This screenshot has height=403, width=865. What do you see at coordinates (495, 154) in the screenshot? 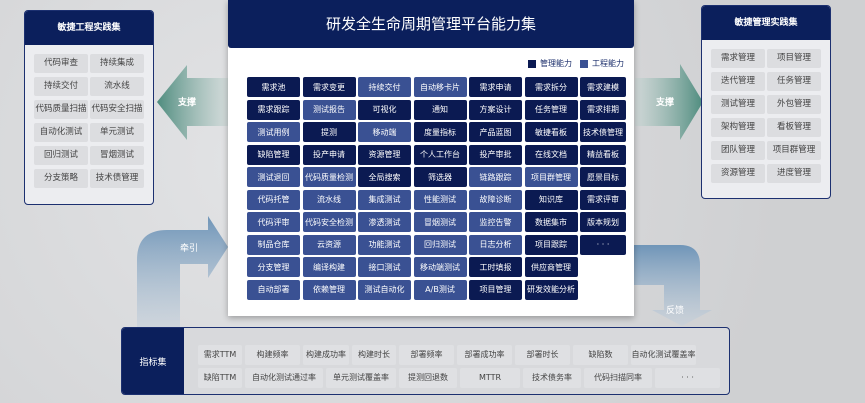
I see `capability-item: 投产审批` at bounding box center [495, 154].